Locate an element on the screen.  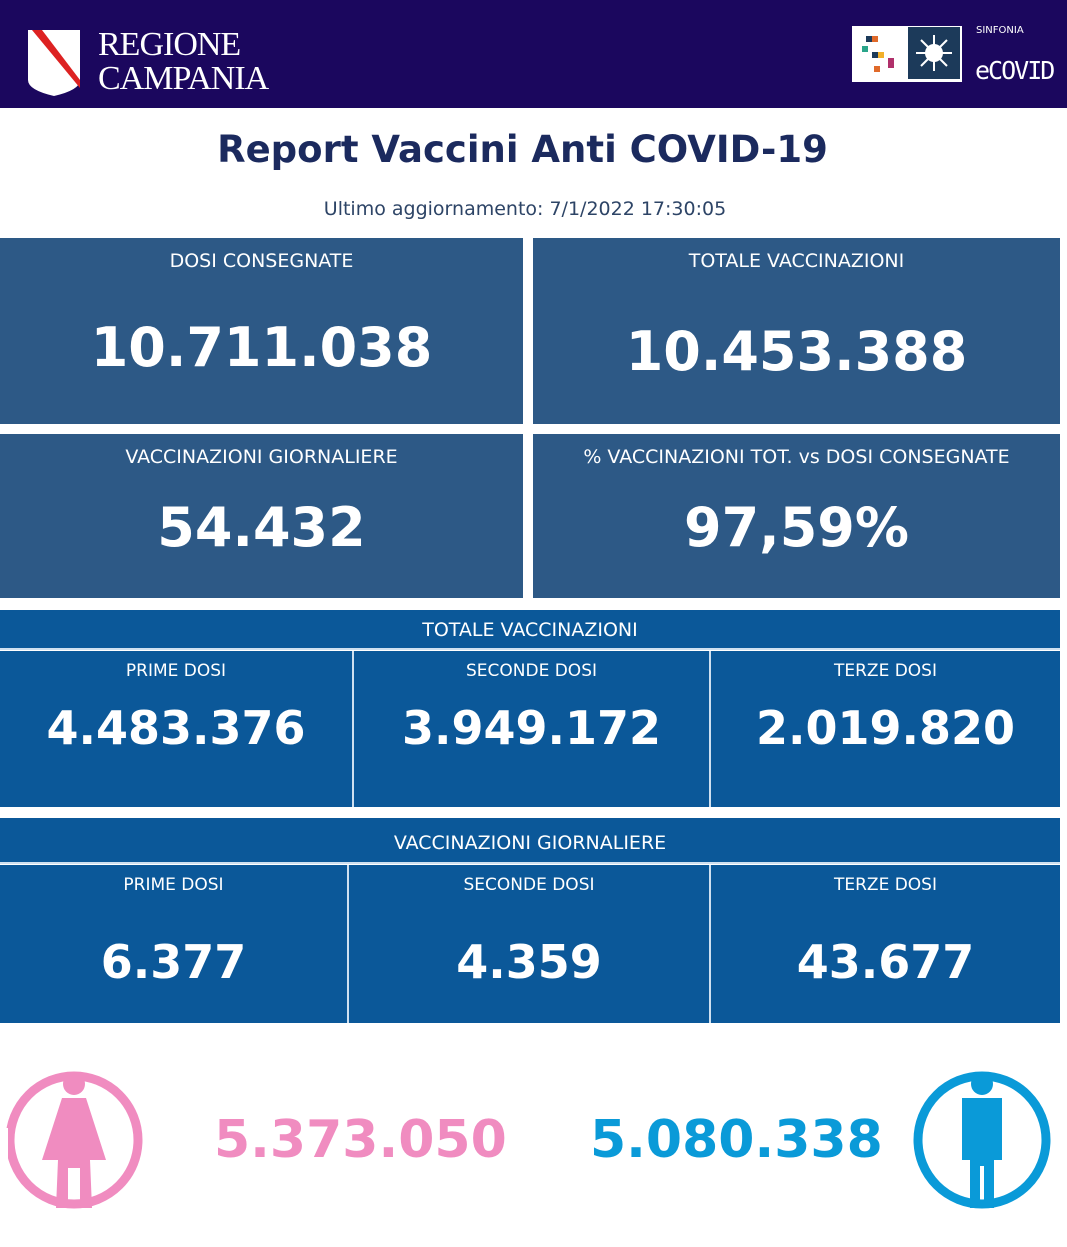
giornaliere-terze-dosi: TERZE DOSI 43.677 is located at coordinates (884, 944).